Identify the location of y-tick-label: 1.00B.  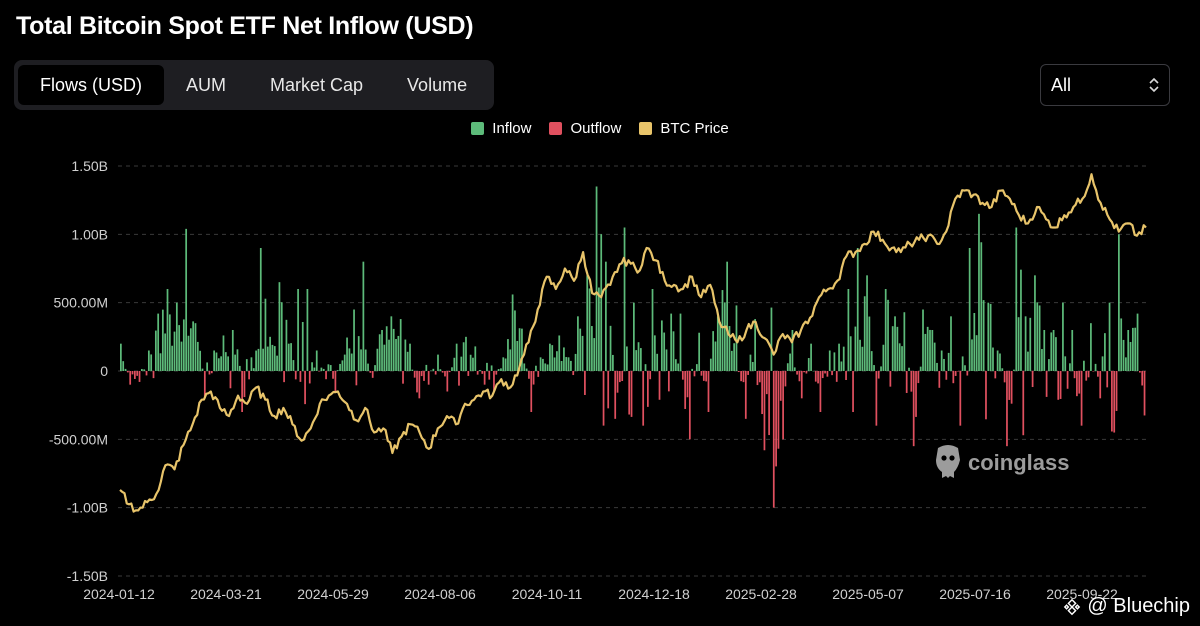
(89, 234).